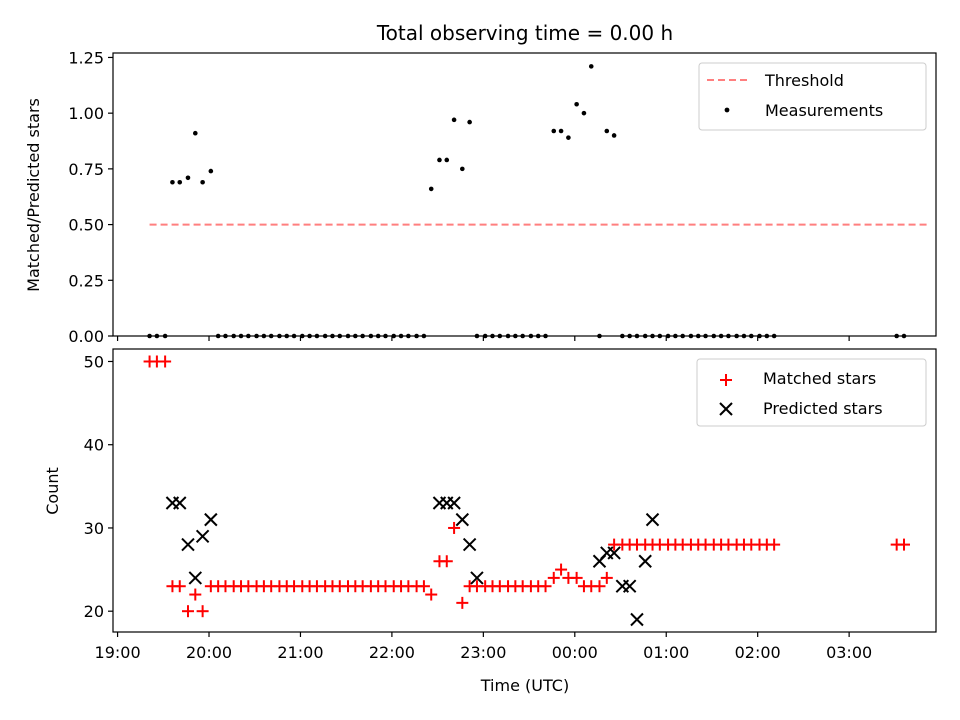 The height and width of the screenshot is (720, 960). Describe the element at coordinates (86, 225) in the screenshot. I see `top-y-tick-label: 0.50` at that location.